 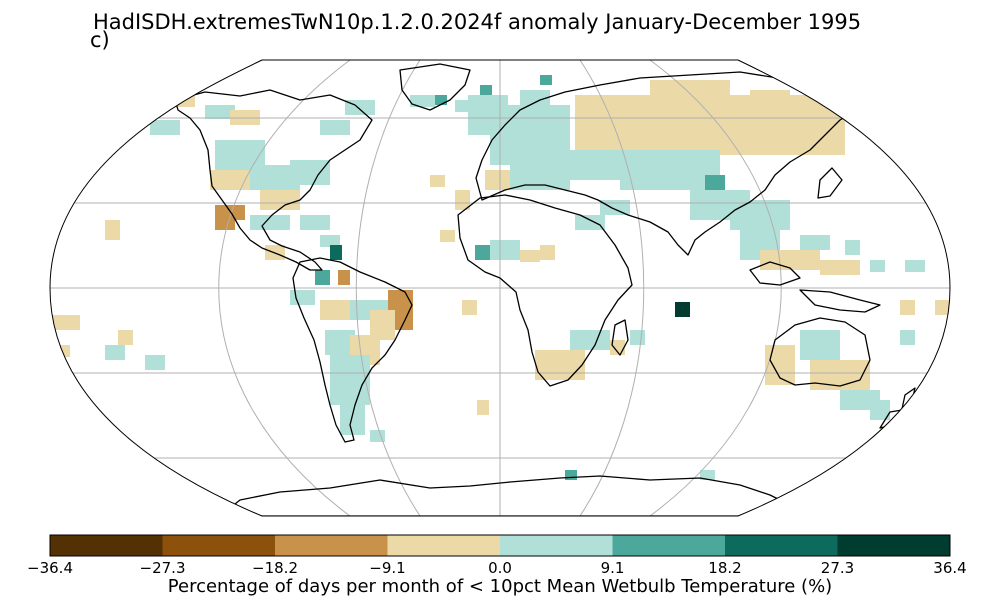 I want to click on colorbar-tick: 36.4, so click(x=950, y=568).